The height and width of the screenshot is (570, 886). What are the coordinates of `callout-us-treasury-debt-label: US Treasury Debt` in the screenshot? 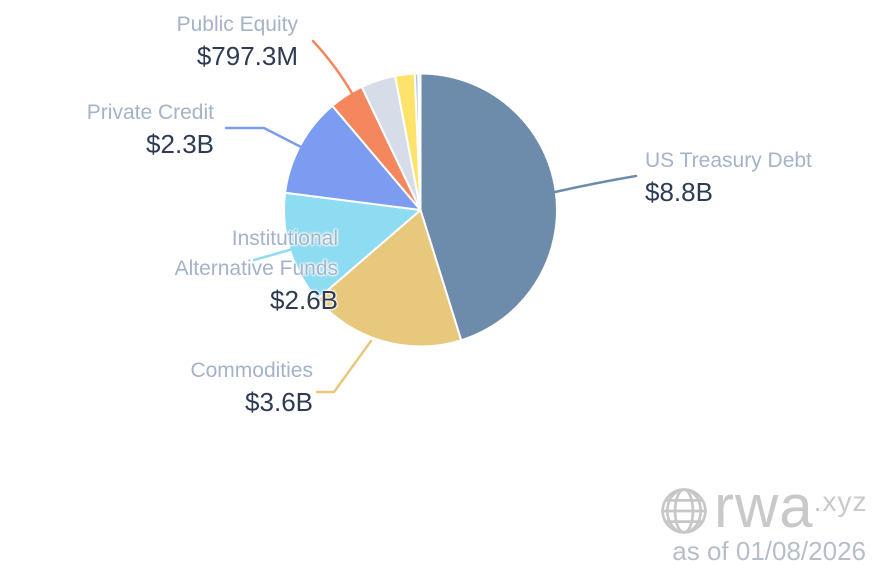 It's located at (728, 160).